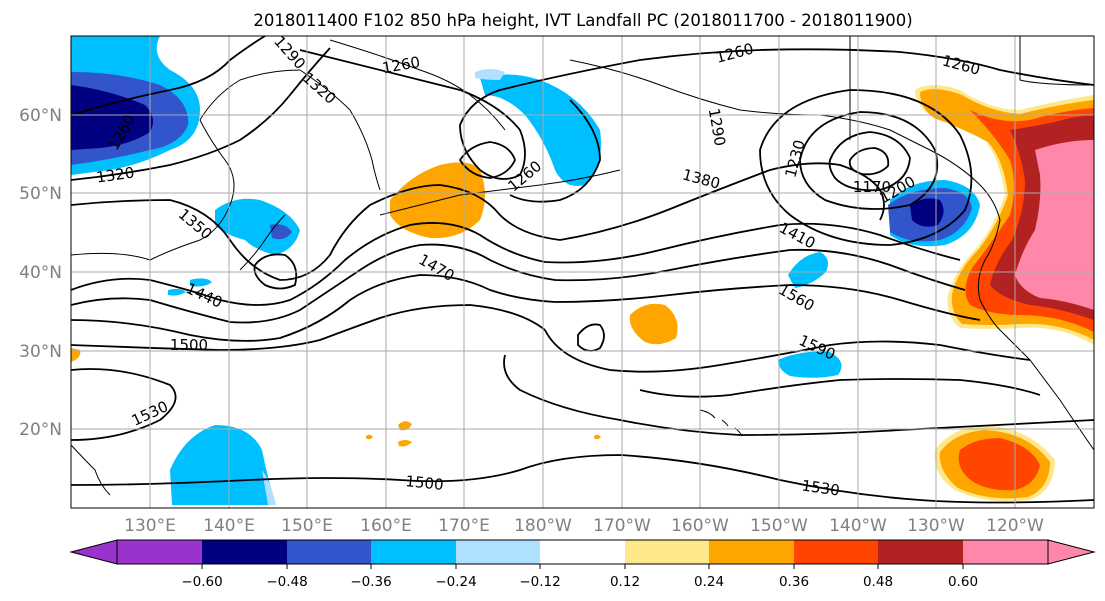  What do you see at coordinates (150, 526) in the screenshot?
I see `lon-label: 130°E` at bounding box center [150, 526].